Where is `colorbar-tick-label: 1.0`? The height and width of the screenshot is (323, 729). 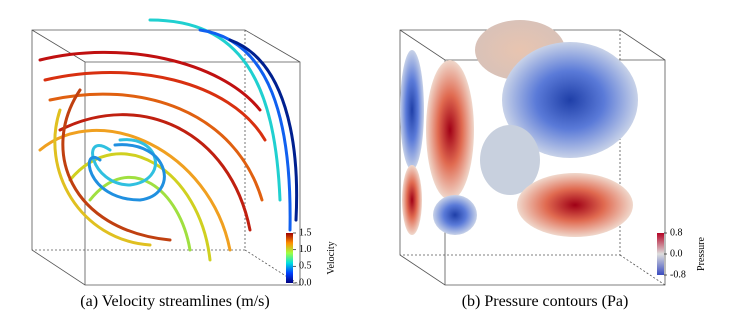
colorbar-tick-label: 1.0 is located at coordinates (305, 249).